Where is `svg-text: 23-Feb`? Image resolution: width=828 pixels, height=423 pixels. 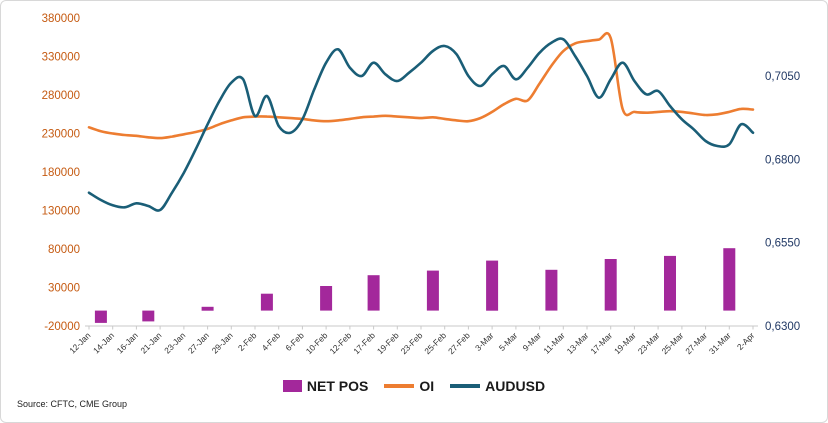 svg-text: 23-Feb is located at coordinates (412, 343).